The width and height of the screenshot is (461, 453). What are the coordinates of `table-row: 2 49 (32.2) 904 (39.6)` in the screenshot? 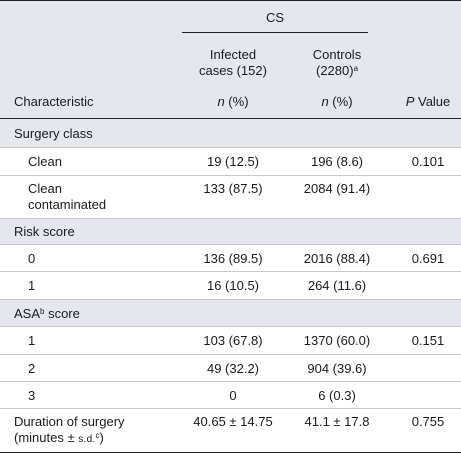 It's located at (230, 368).